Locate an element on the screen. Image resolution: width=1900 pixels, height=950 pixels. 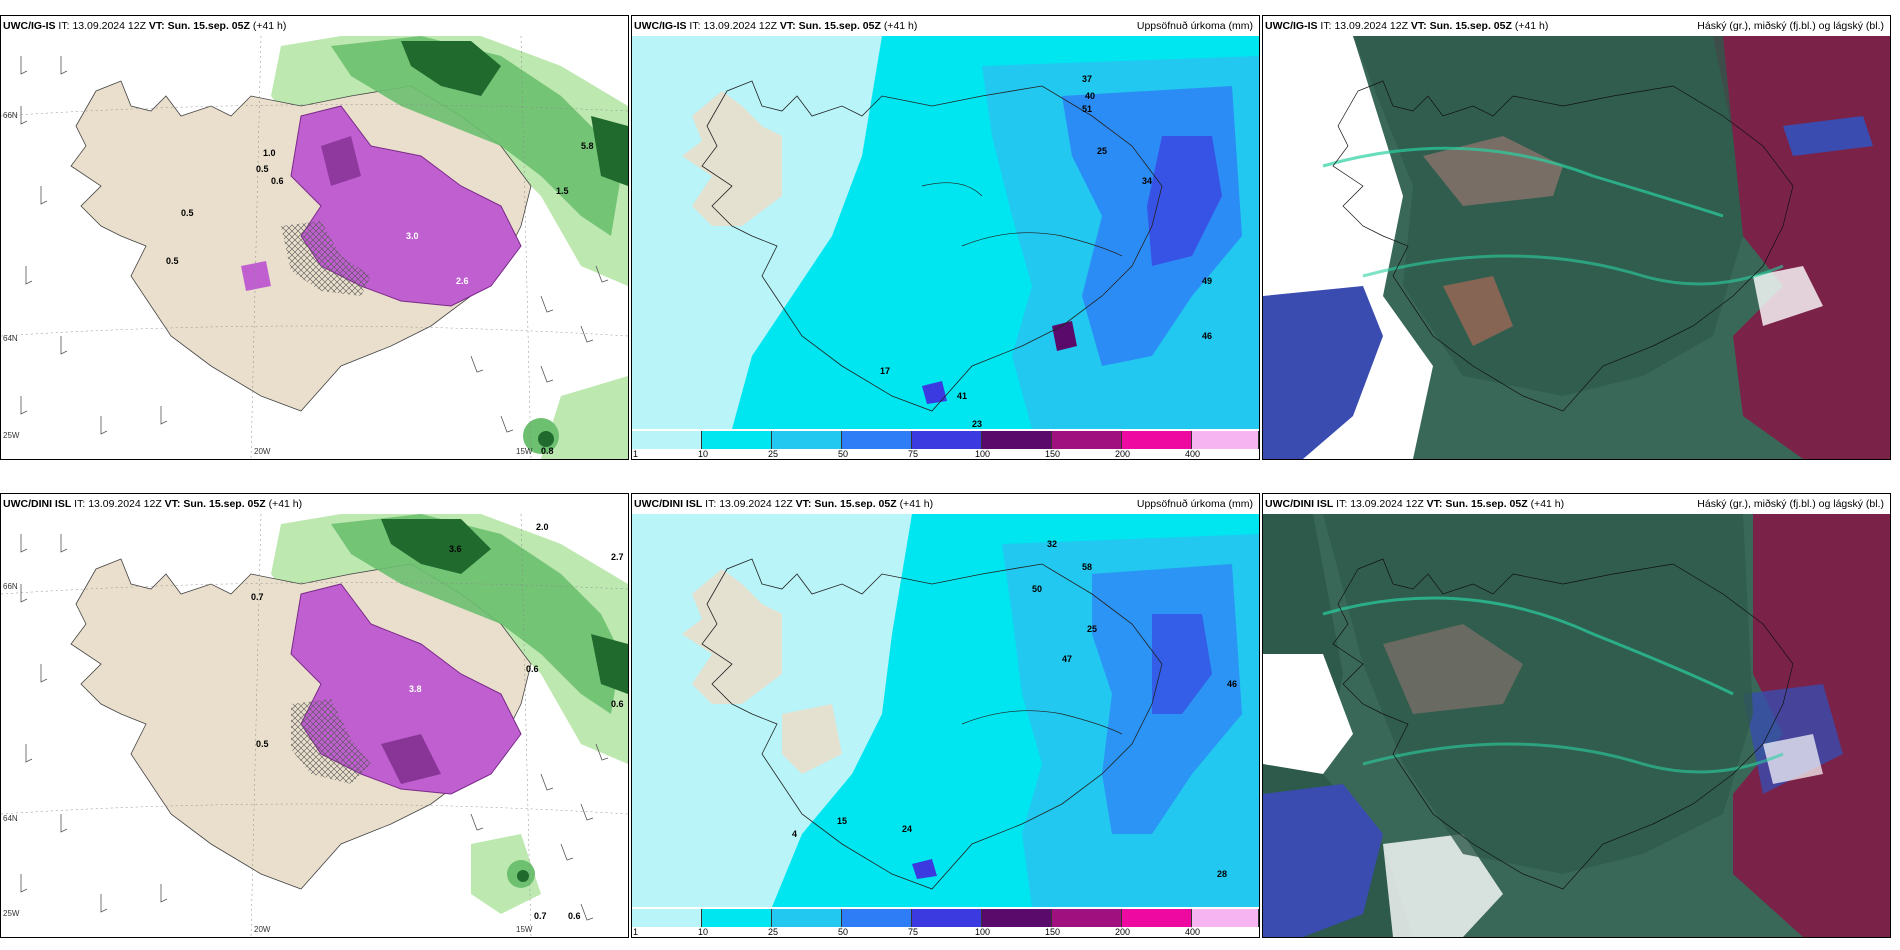
precip-number-5: 47 is located at coordinates (1067, 659).